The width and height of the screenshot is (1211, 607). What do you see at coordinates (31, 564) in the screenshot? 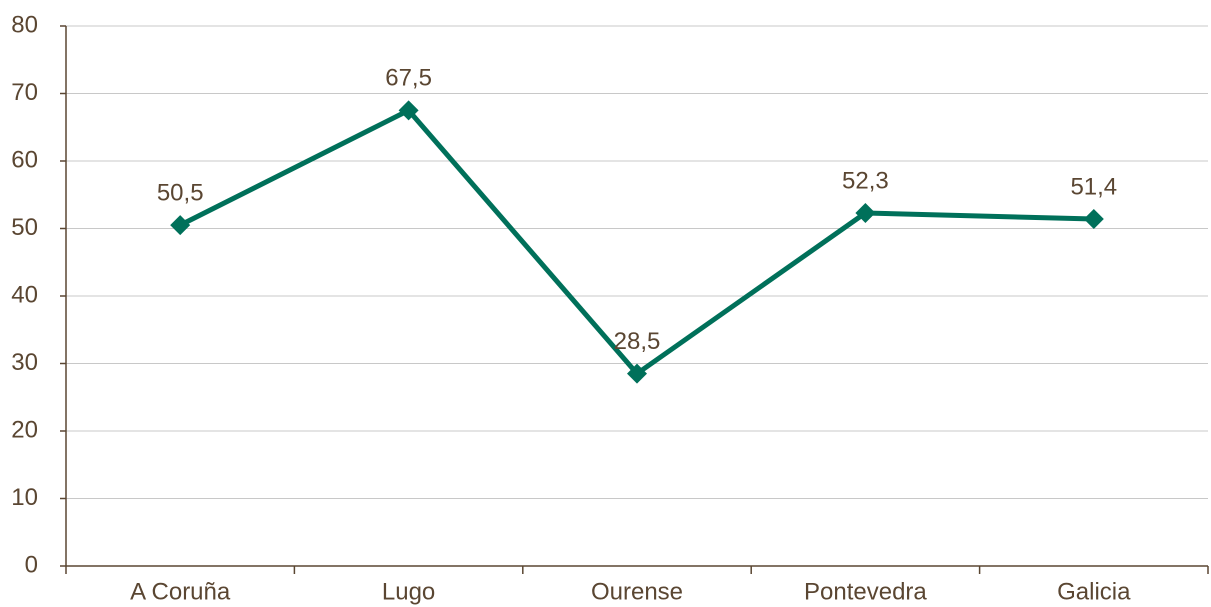
I see `y-tick-label: 0` at bounding box center [31, 564].